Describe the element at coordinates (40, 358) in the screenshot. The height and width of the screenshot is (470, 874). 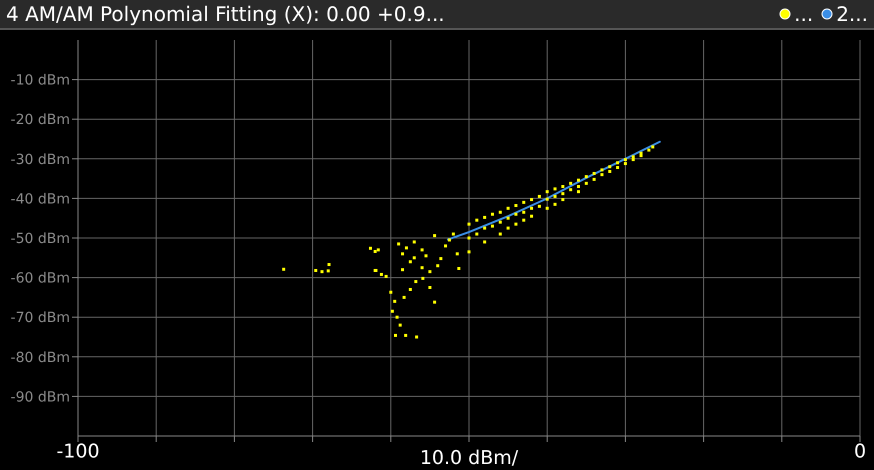
I see `y-tick-label: -80 dBm` at that location.